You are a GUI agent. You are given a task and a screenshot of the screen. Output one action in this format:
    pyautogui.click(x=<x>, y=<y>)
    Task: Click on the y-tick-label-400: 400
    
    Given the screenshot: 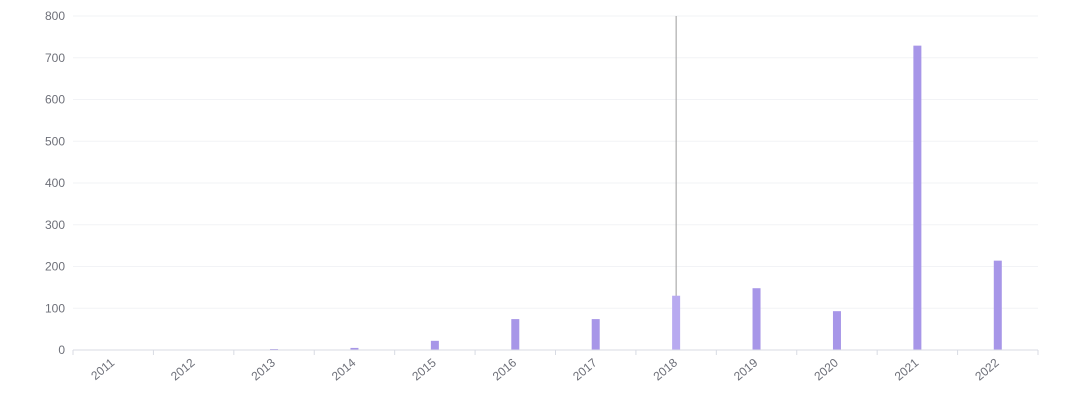 What is the action you would take?
    pyautogui.click(x=55, y=183)
    